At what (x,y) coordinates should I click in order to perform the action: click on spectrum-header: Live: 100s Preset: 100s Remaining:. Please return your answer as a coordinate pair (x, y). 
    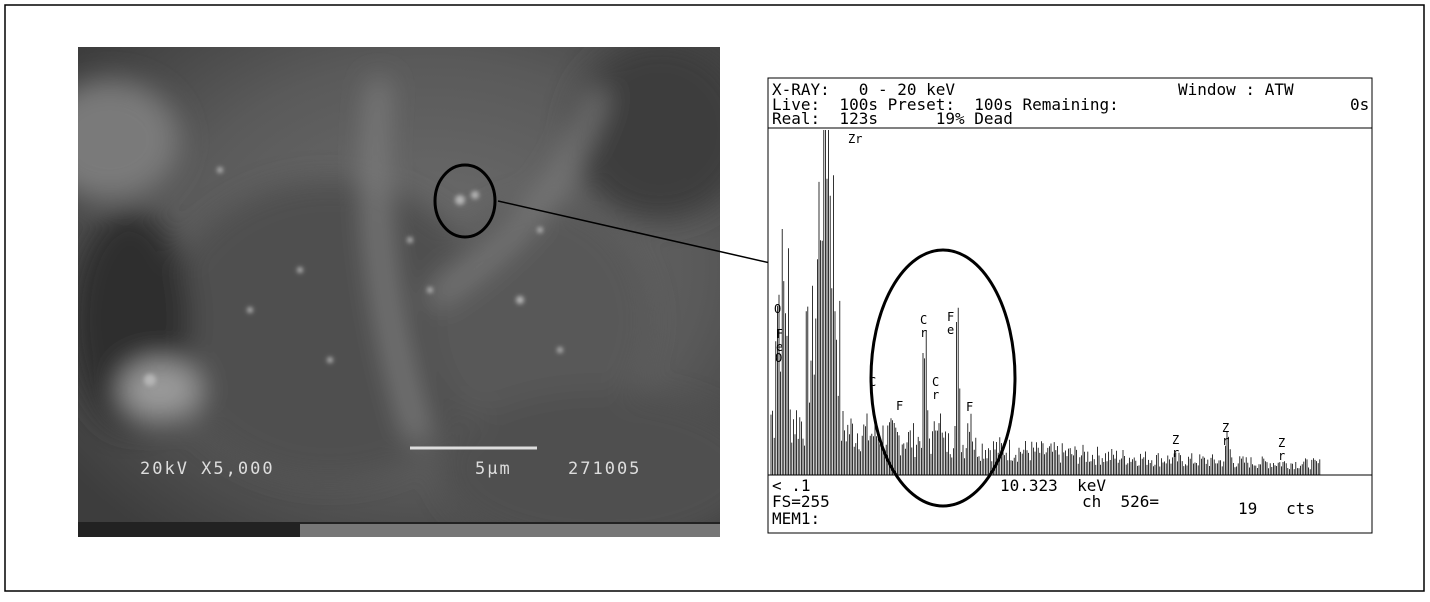
    Looking at the image, I should click on (945, 104).